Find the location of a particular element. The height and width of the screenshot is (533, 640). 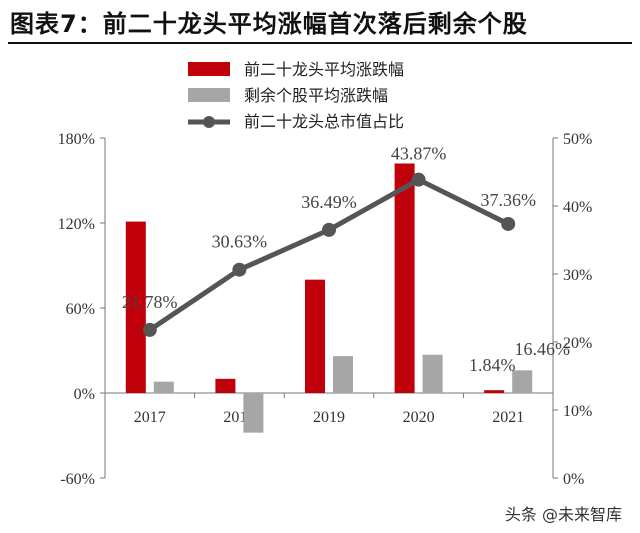

right-tick-label: 30% is located at coordinates (577, 275).